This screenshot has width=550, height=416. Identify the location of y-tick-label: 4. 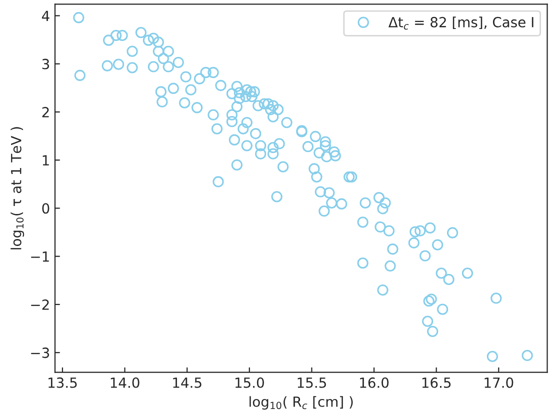
(46, 15).